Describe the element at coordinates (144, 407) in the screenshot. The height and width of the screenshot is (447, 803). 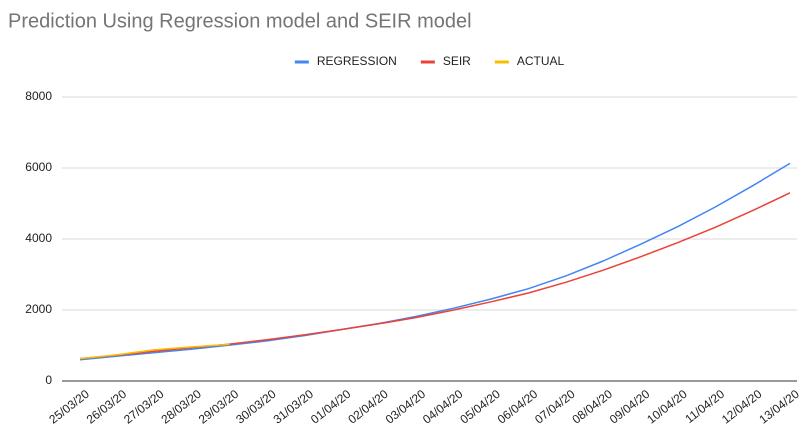
I see `x-tick-label: 27/03/20` at that location.